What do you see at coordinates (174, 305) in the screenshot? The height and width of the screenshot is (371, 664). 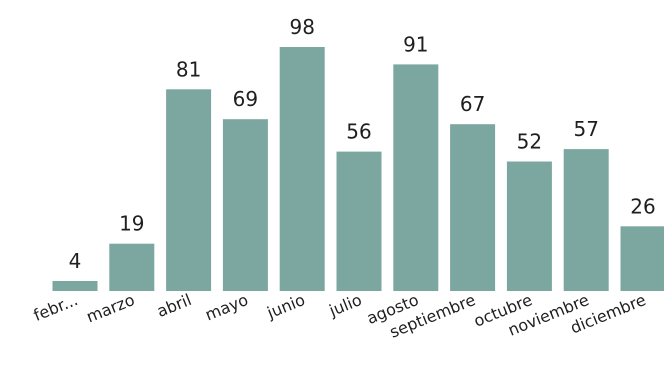 I see `x-tick-label-2: abril` at bounding box center [174, 305].